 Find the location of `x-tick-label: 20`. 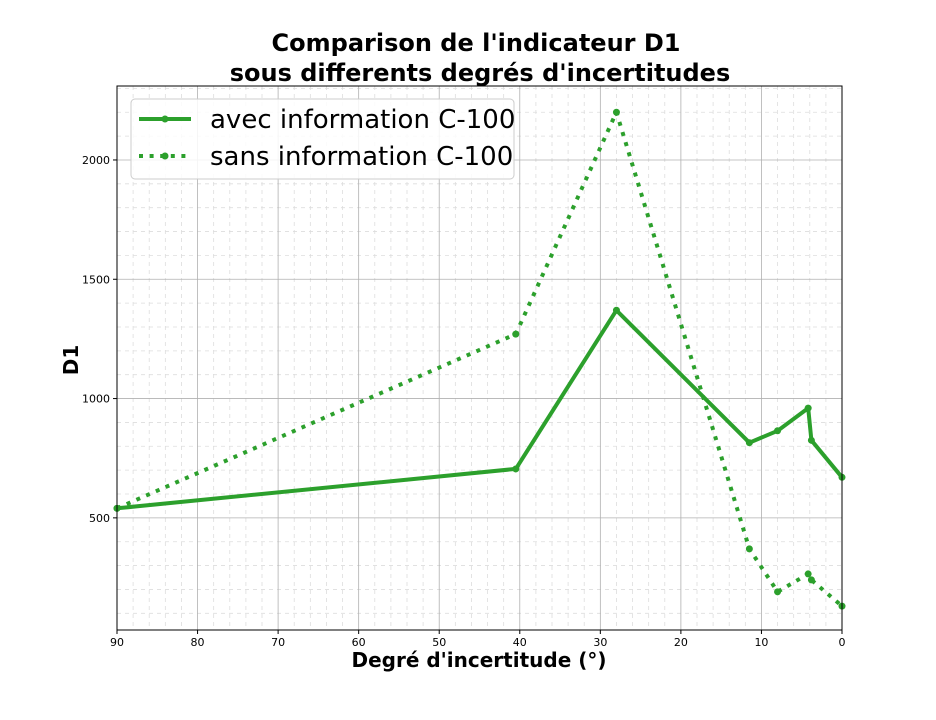

x-tick-label: 20 is located at coordinates (681, 642).